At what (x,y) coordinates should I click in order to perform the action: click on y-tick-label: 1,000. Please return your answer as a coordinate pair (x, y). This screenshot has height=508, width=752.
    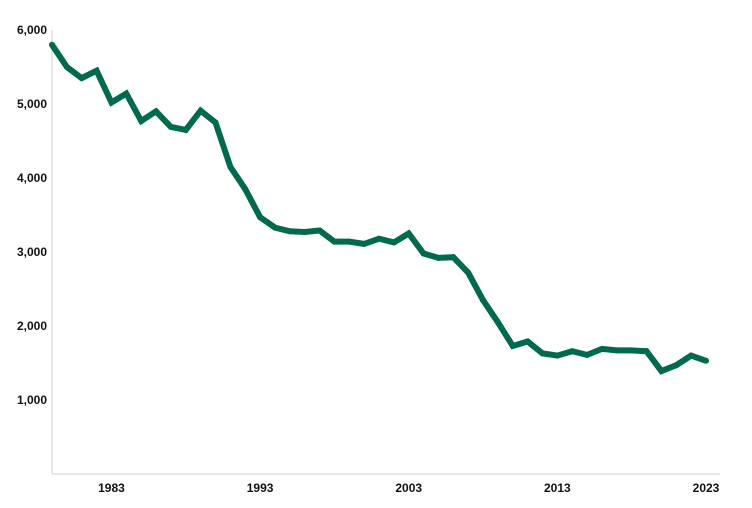
    Looking at the image, I should click on (32, 400).